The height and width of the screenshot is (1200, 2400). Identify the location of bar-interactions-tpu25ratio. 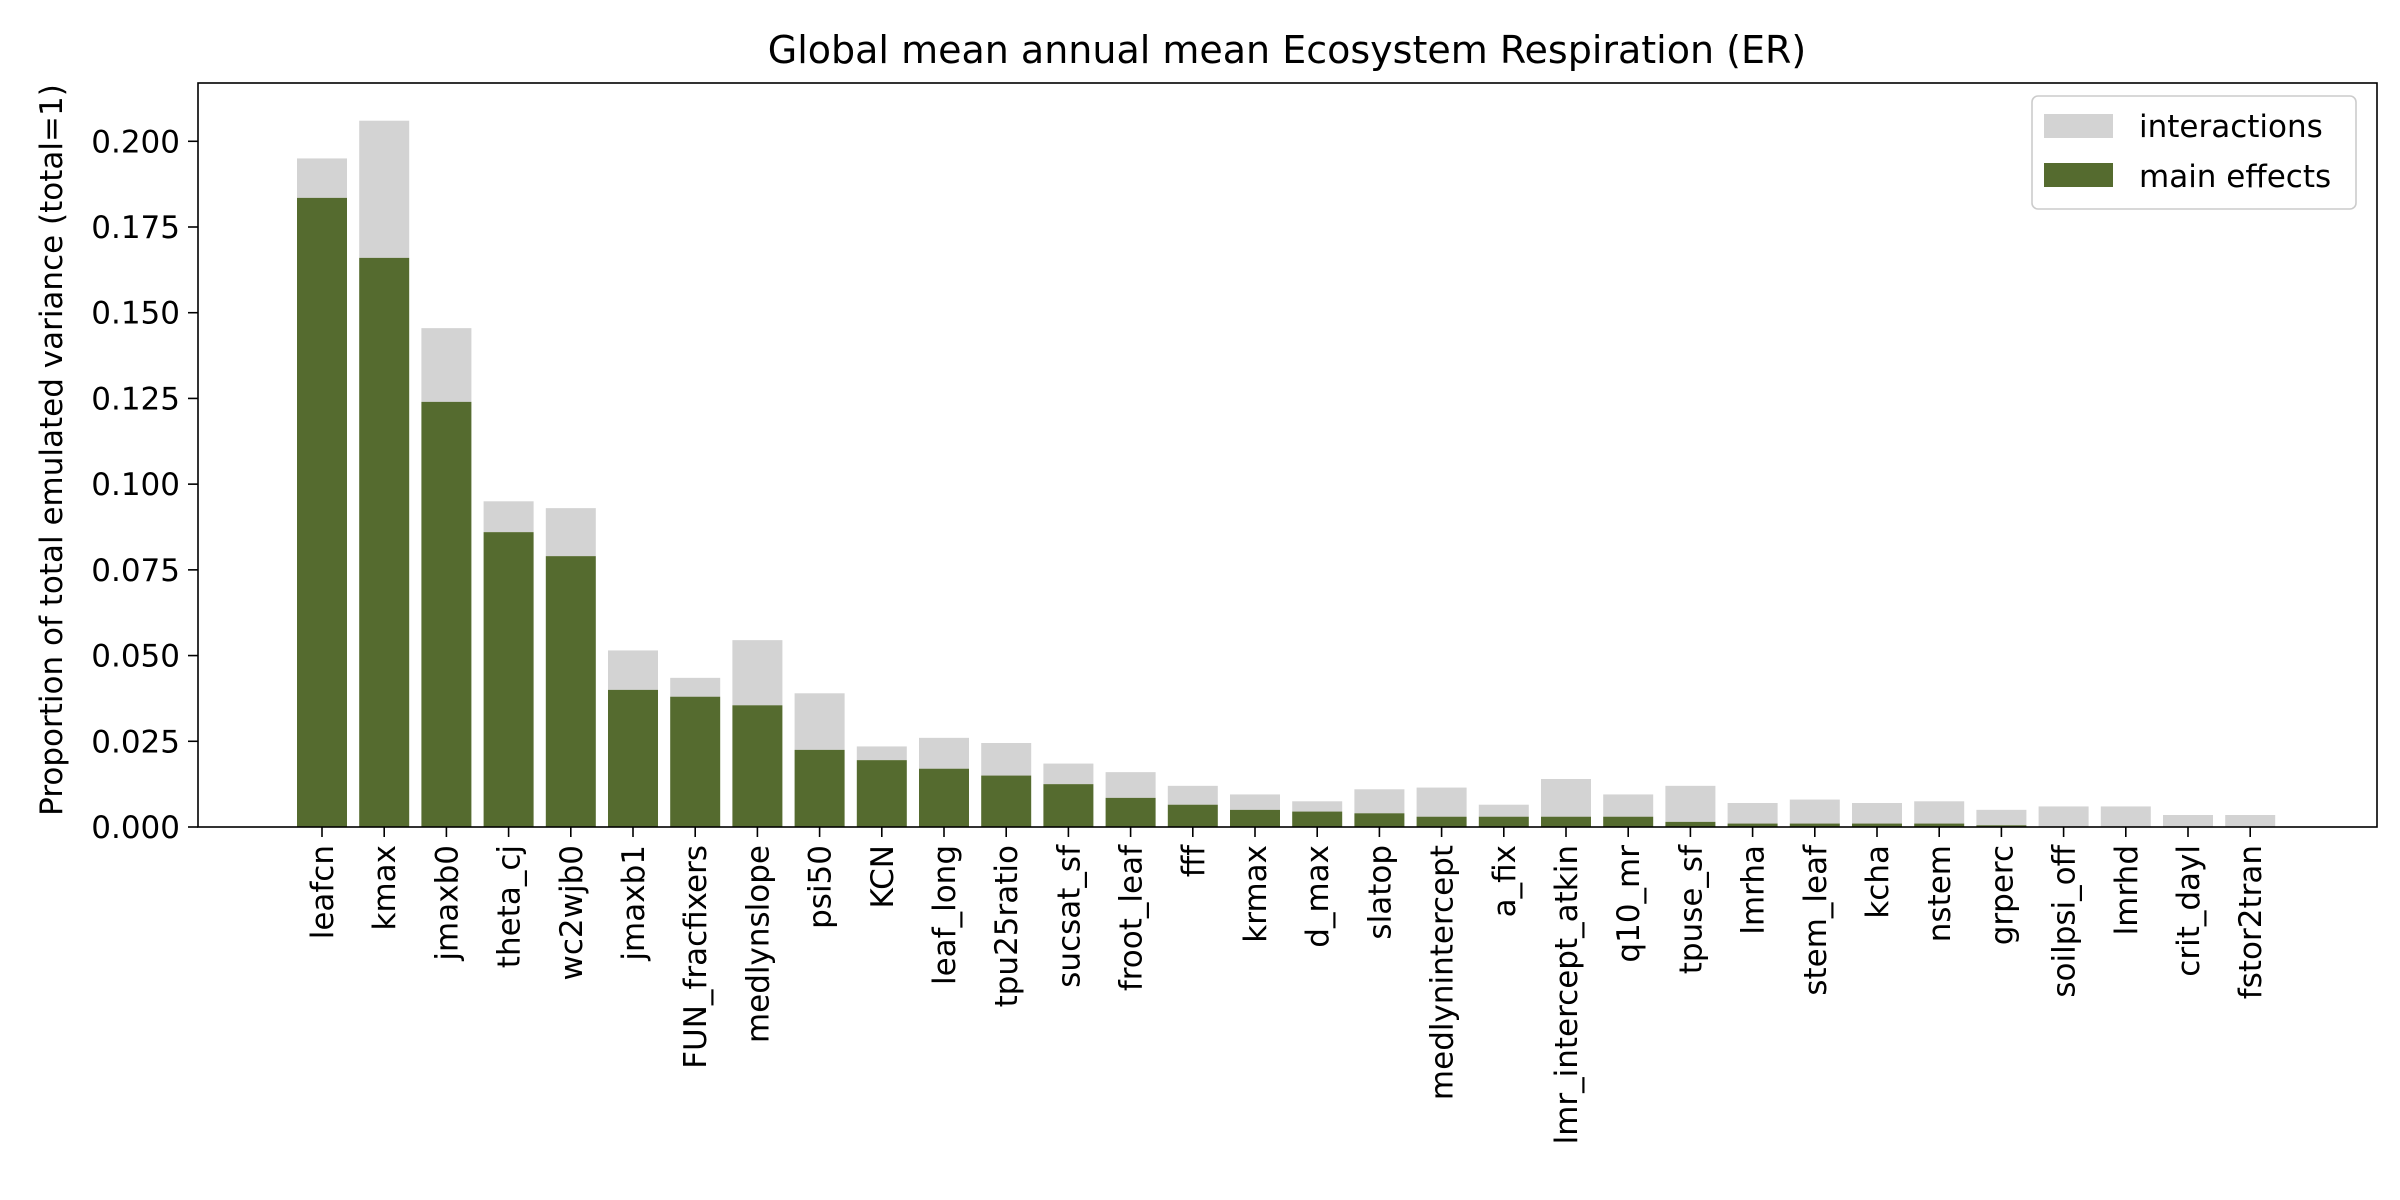
(1006, 759).